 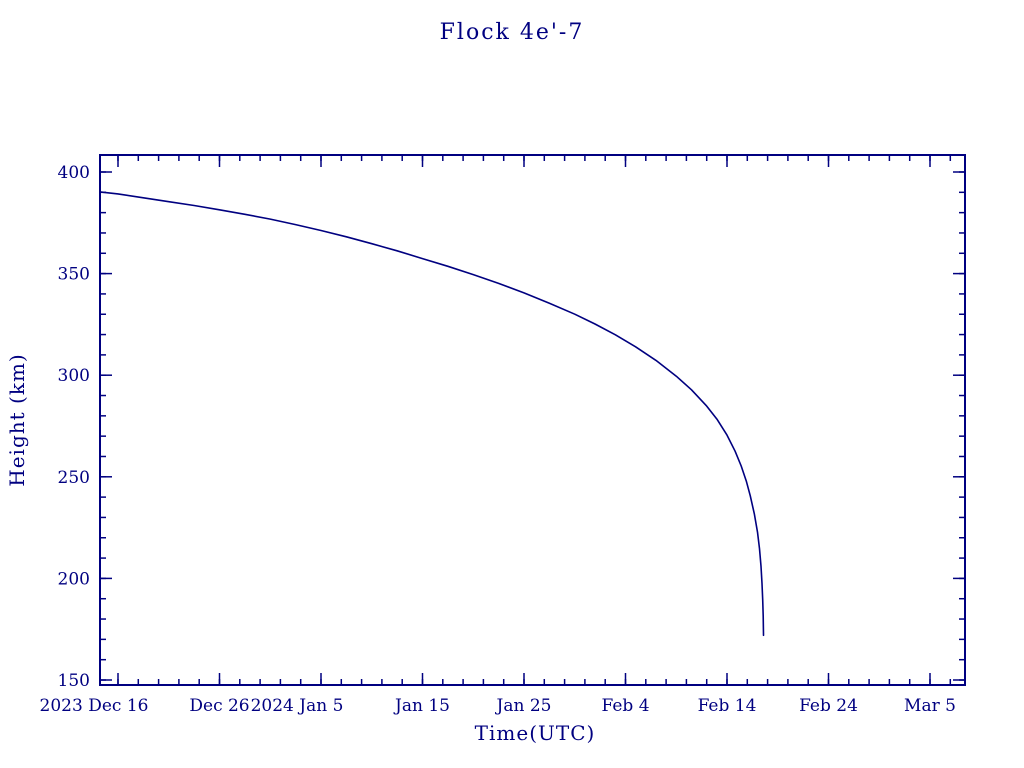 I want to click on chart-title: Flock 4e'-7, so click(x=512, y=32).